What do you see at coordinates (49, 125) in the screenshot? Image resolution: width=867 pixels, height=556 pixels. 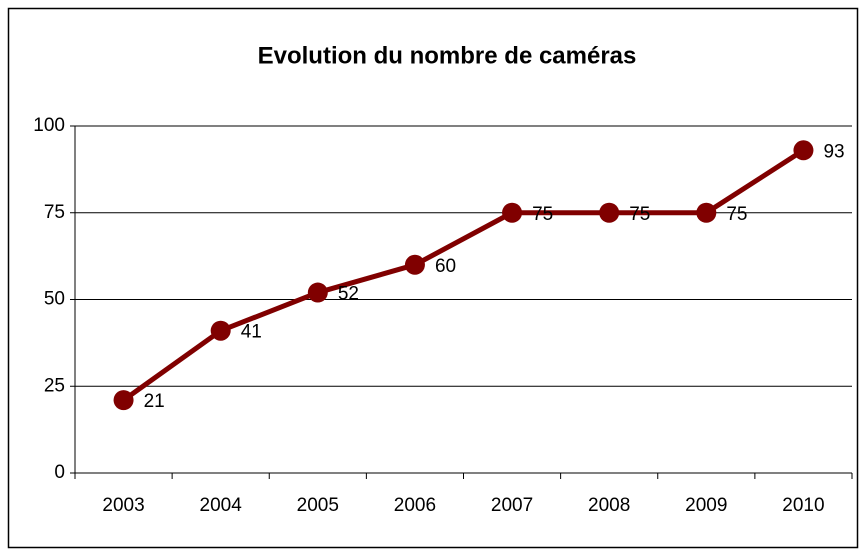 I see `y-tick-label: 100` at bounding box center [49, 125].